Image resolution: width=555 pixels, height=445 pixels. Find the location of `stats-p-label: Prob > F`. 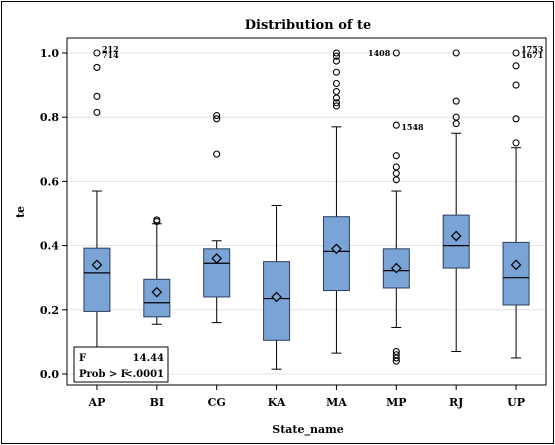

stats-p-label: Prob > F is located at coordinates (103, 374).